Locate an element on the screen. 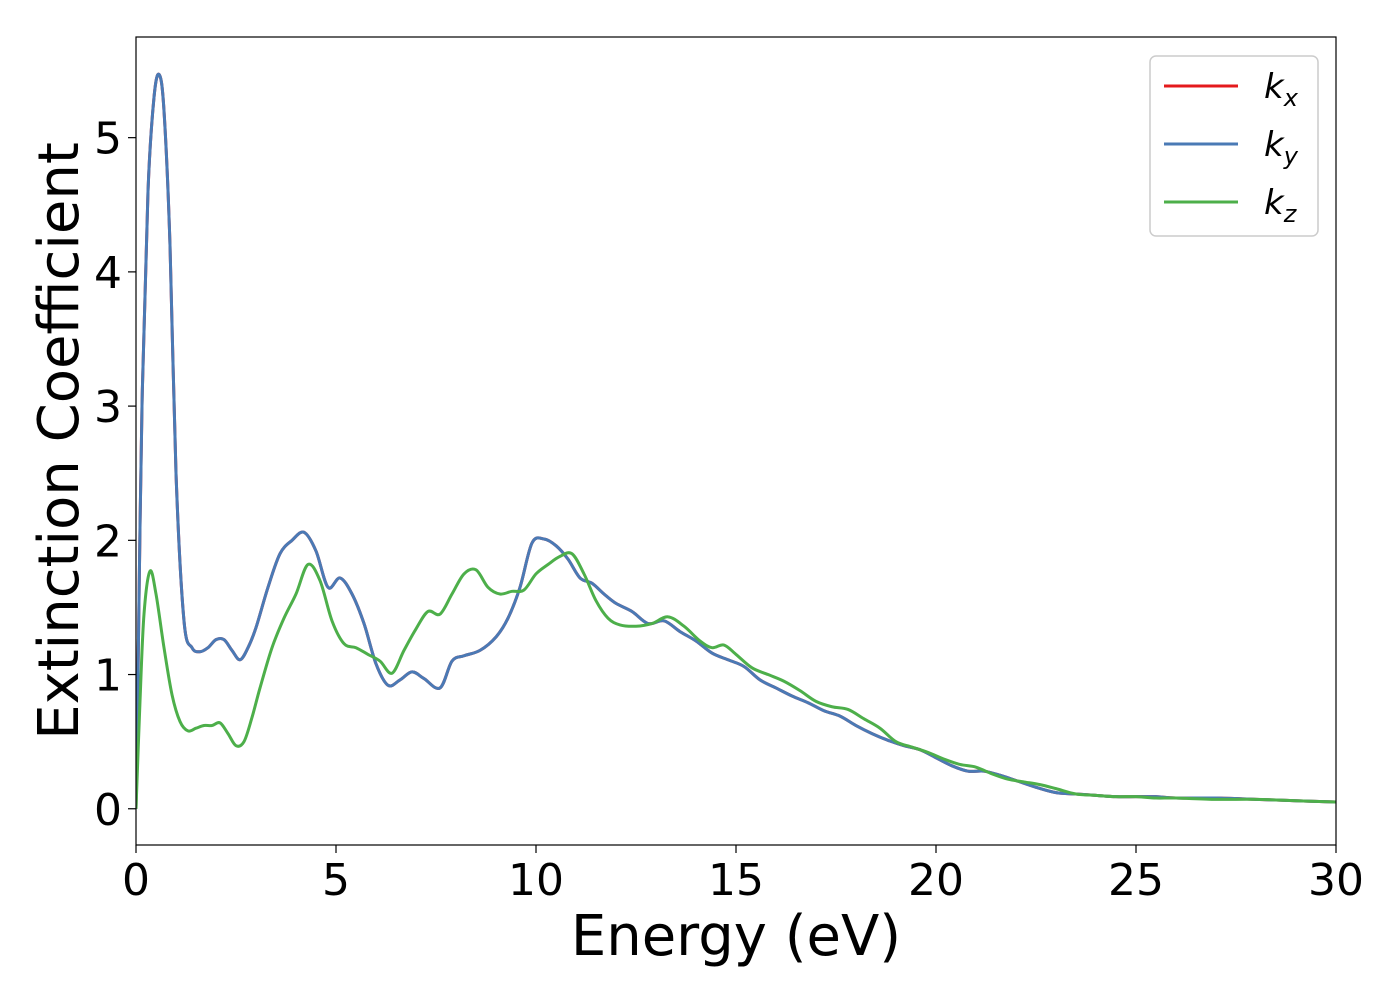  x-tick-label: 0 is located at coordinates (136, 880).